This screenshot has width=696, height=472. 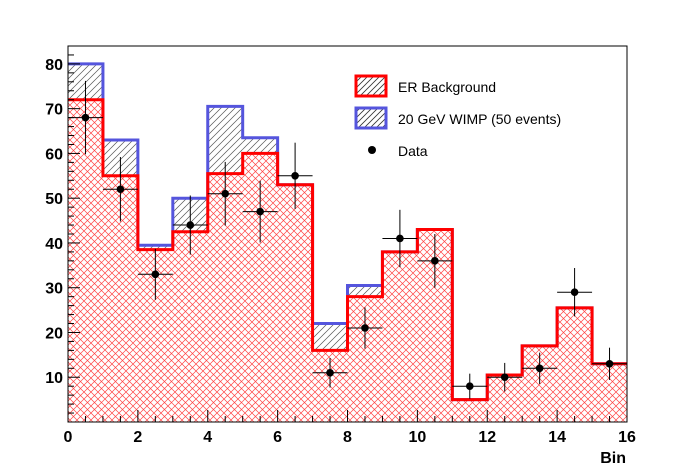 What do you see at coordinates (54, 199) in the screenshot?
I see `y-tick-label-50: 50` at bounding box center [54, 199].